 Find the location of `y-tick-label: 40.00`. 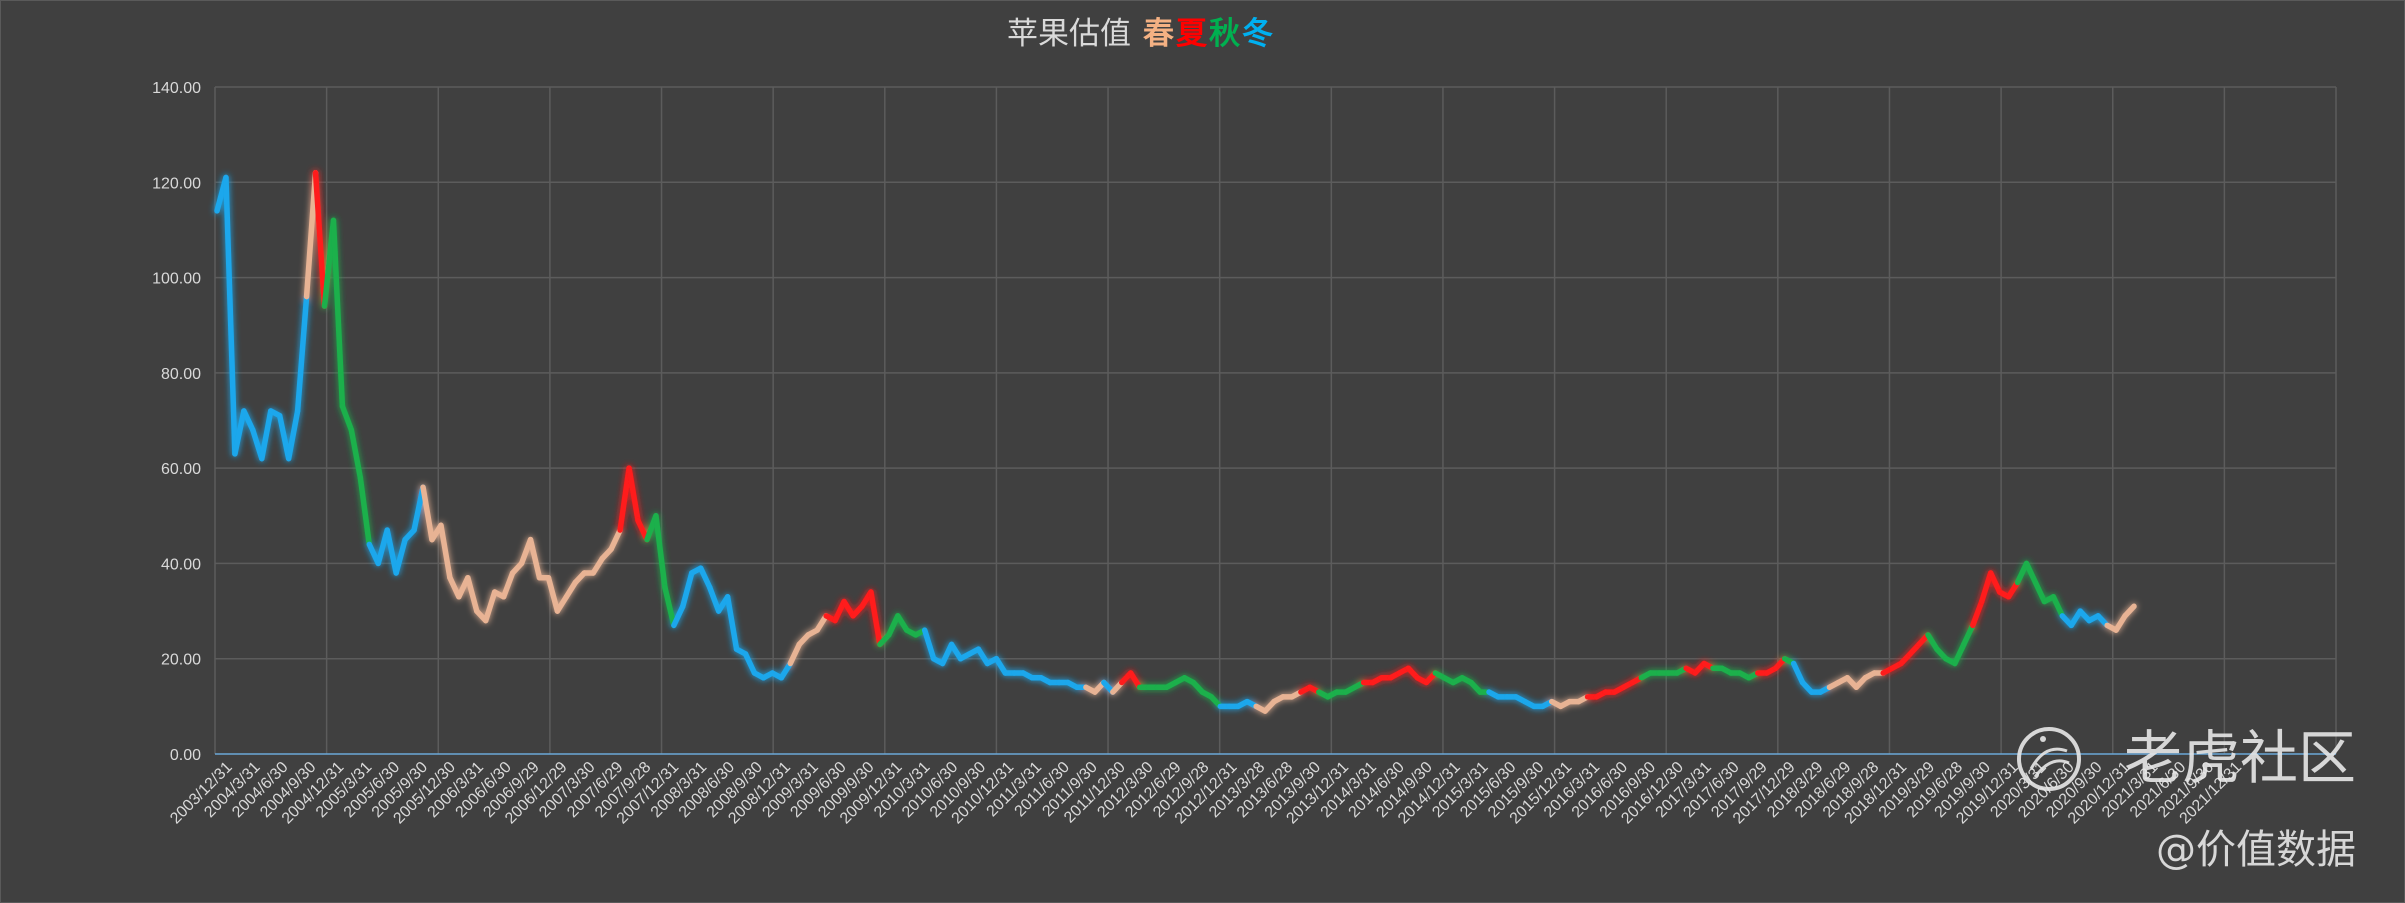

y-tick-label: 40.00 is located at coordinates (181, 564).